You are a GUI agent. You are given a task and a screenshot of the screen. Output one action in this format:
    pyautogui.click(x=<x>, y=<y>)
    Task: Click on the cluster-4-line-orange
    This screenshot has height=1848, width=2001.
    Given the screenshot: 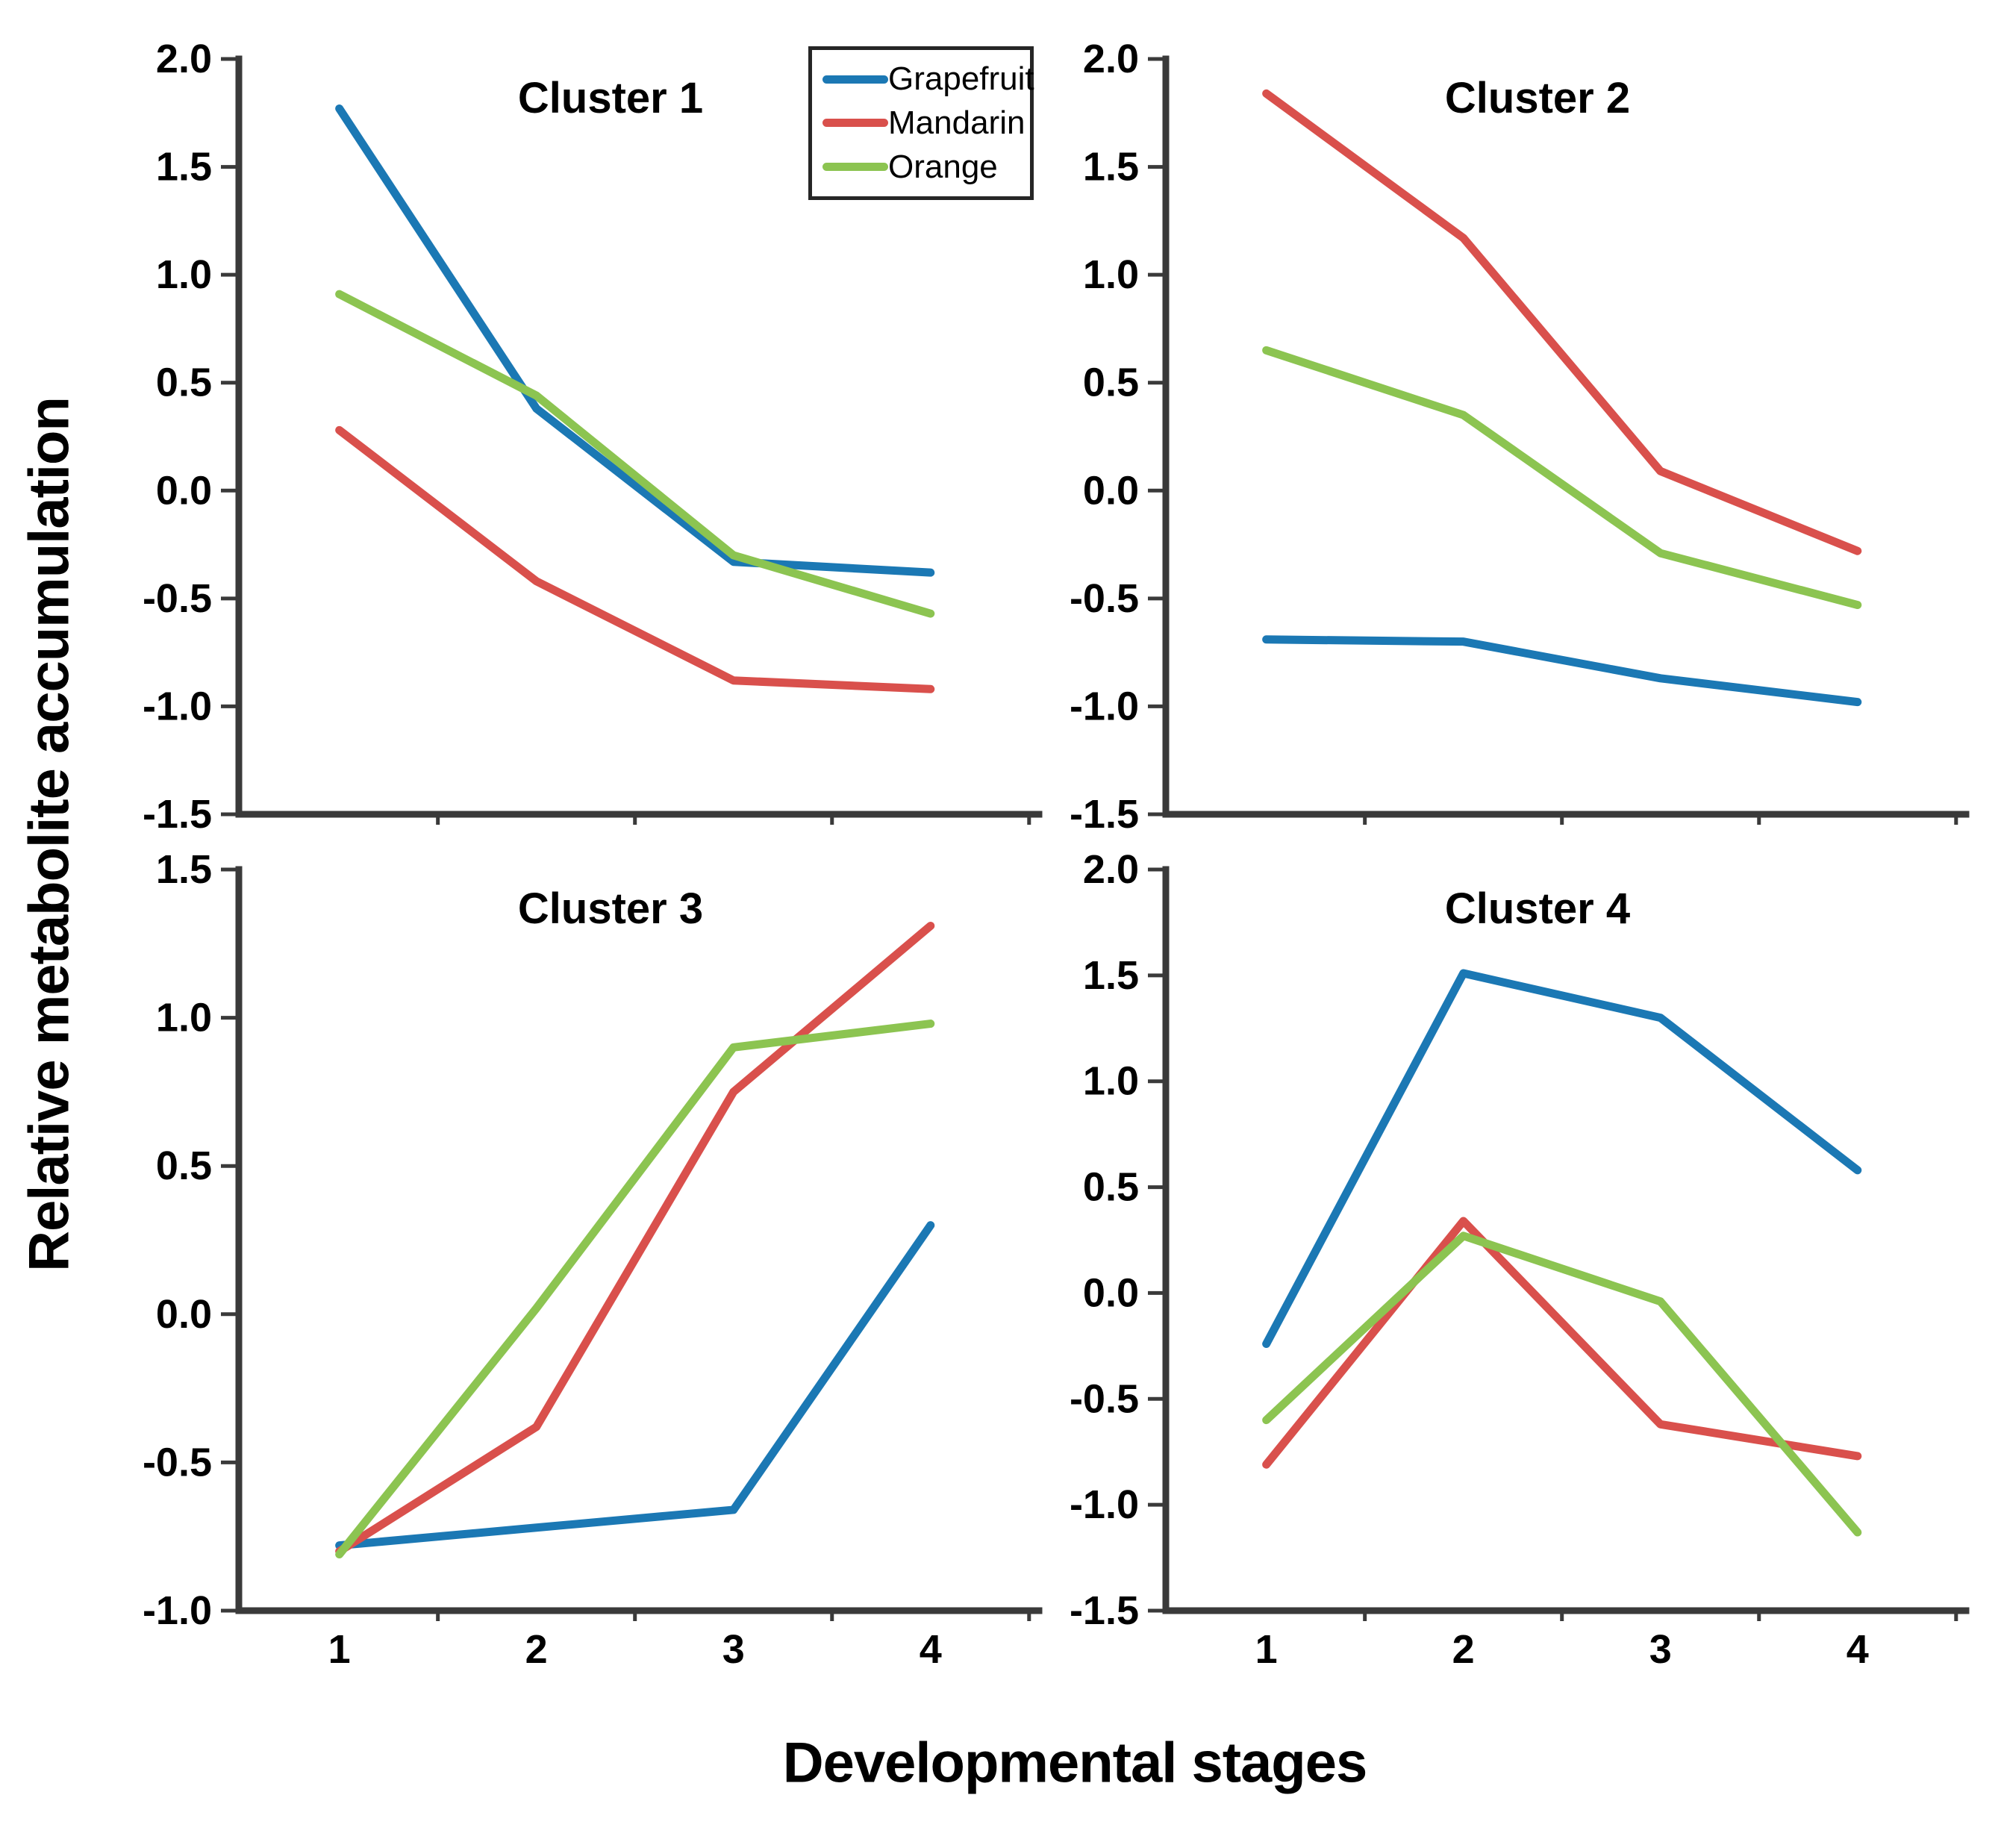 What is the action you would take?
    pyautogui.click(x=1562, y=1384)
    